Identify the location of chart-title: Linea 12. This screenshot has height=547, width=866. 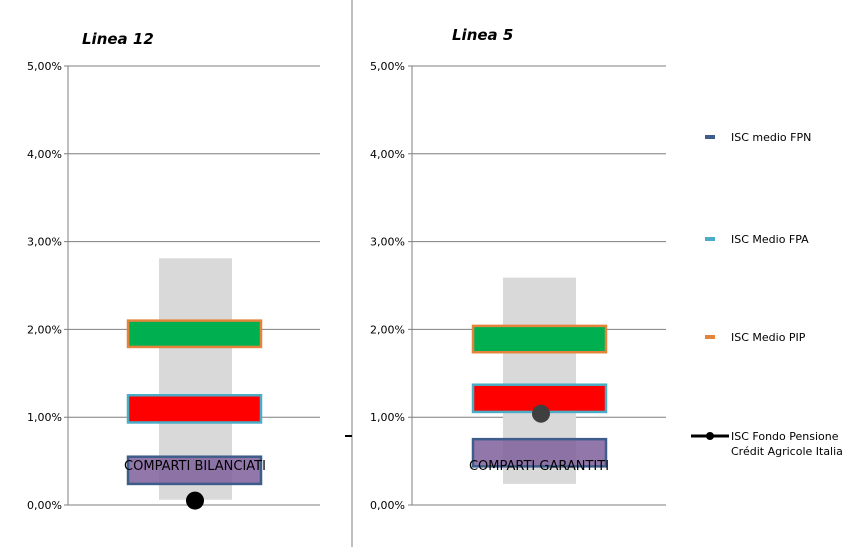
(118, 39).